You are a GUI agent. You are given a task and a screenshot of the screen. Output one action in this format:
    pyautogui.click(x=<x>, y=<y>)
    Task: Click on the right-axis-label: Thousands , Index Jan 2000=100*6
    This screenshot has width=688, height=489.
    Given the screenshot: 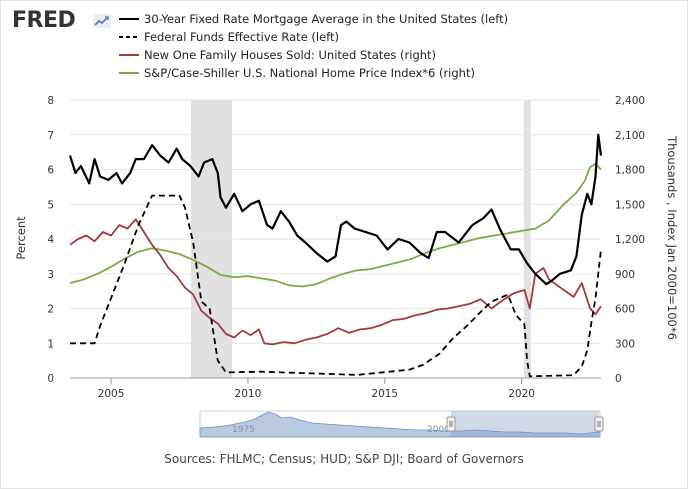 What is the action you would take?
    pyautogui.click(x=672, y=237)
    